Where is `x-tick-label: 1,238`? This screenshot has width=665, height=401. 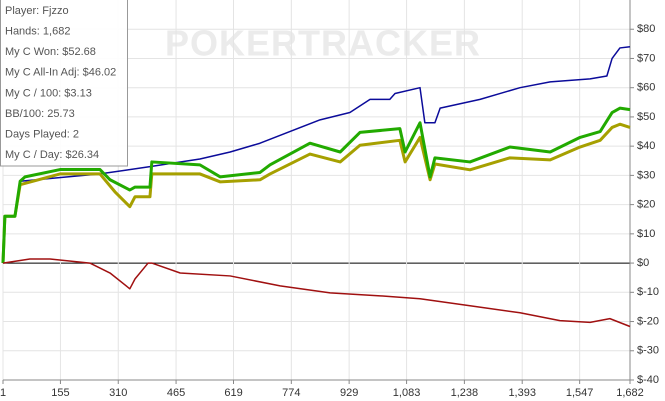 x-tick-label: 1,238 is located at coordinates (465, 393).